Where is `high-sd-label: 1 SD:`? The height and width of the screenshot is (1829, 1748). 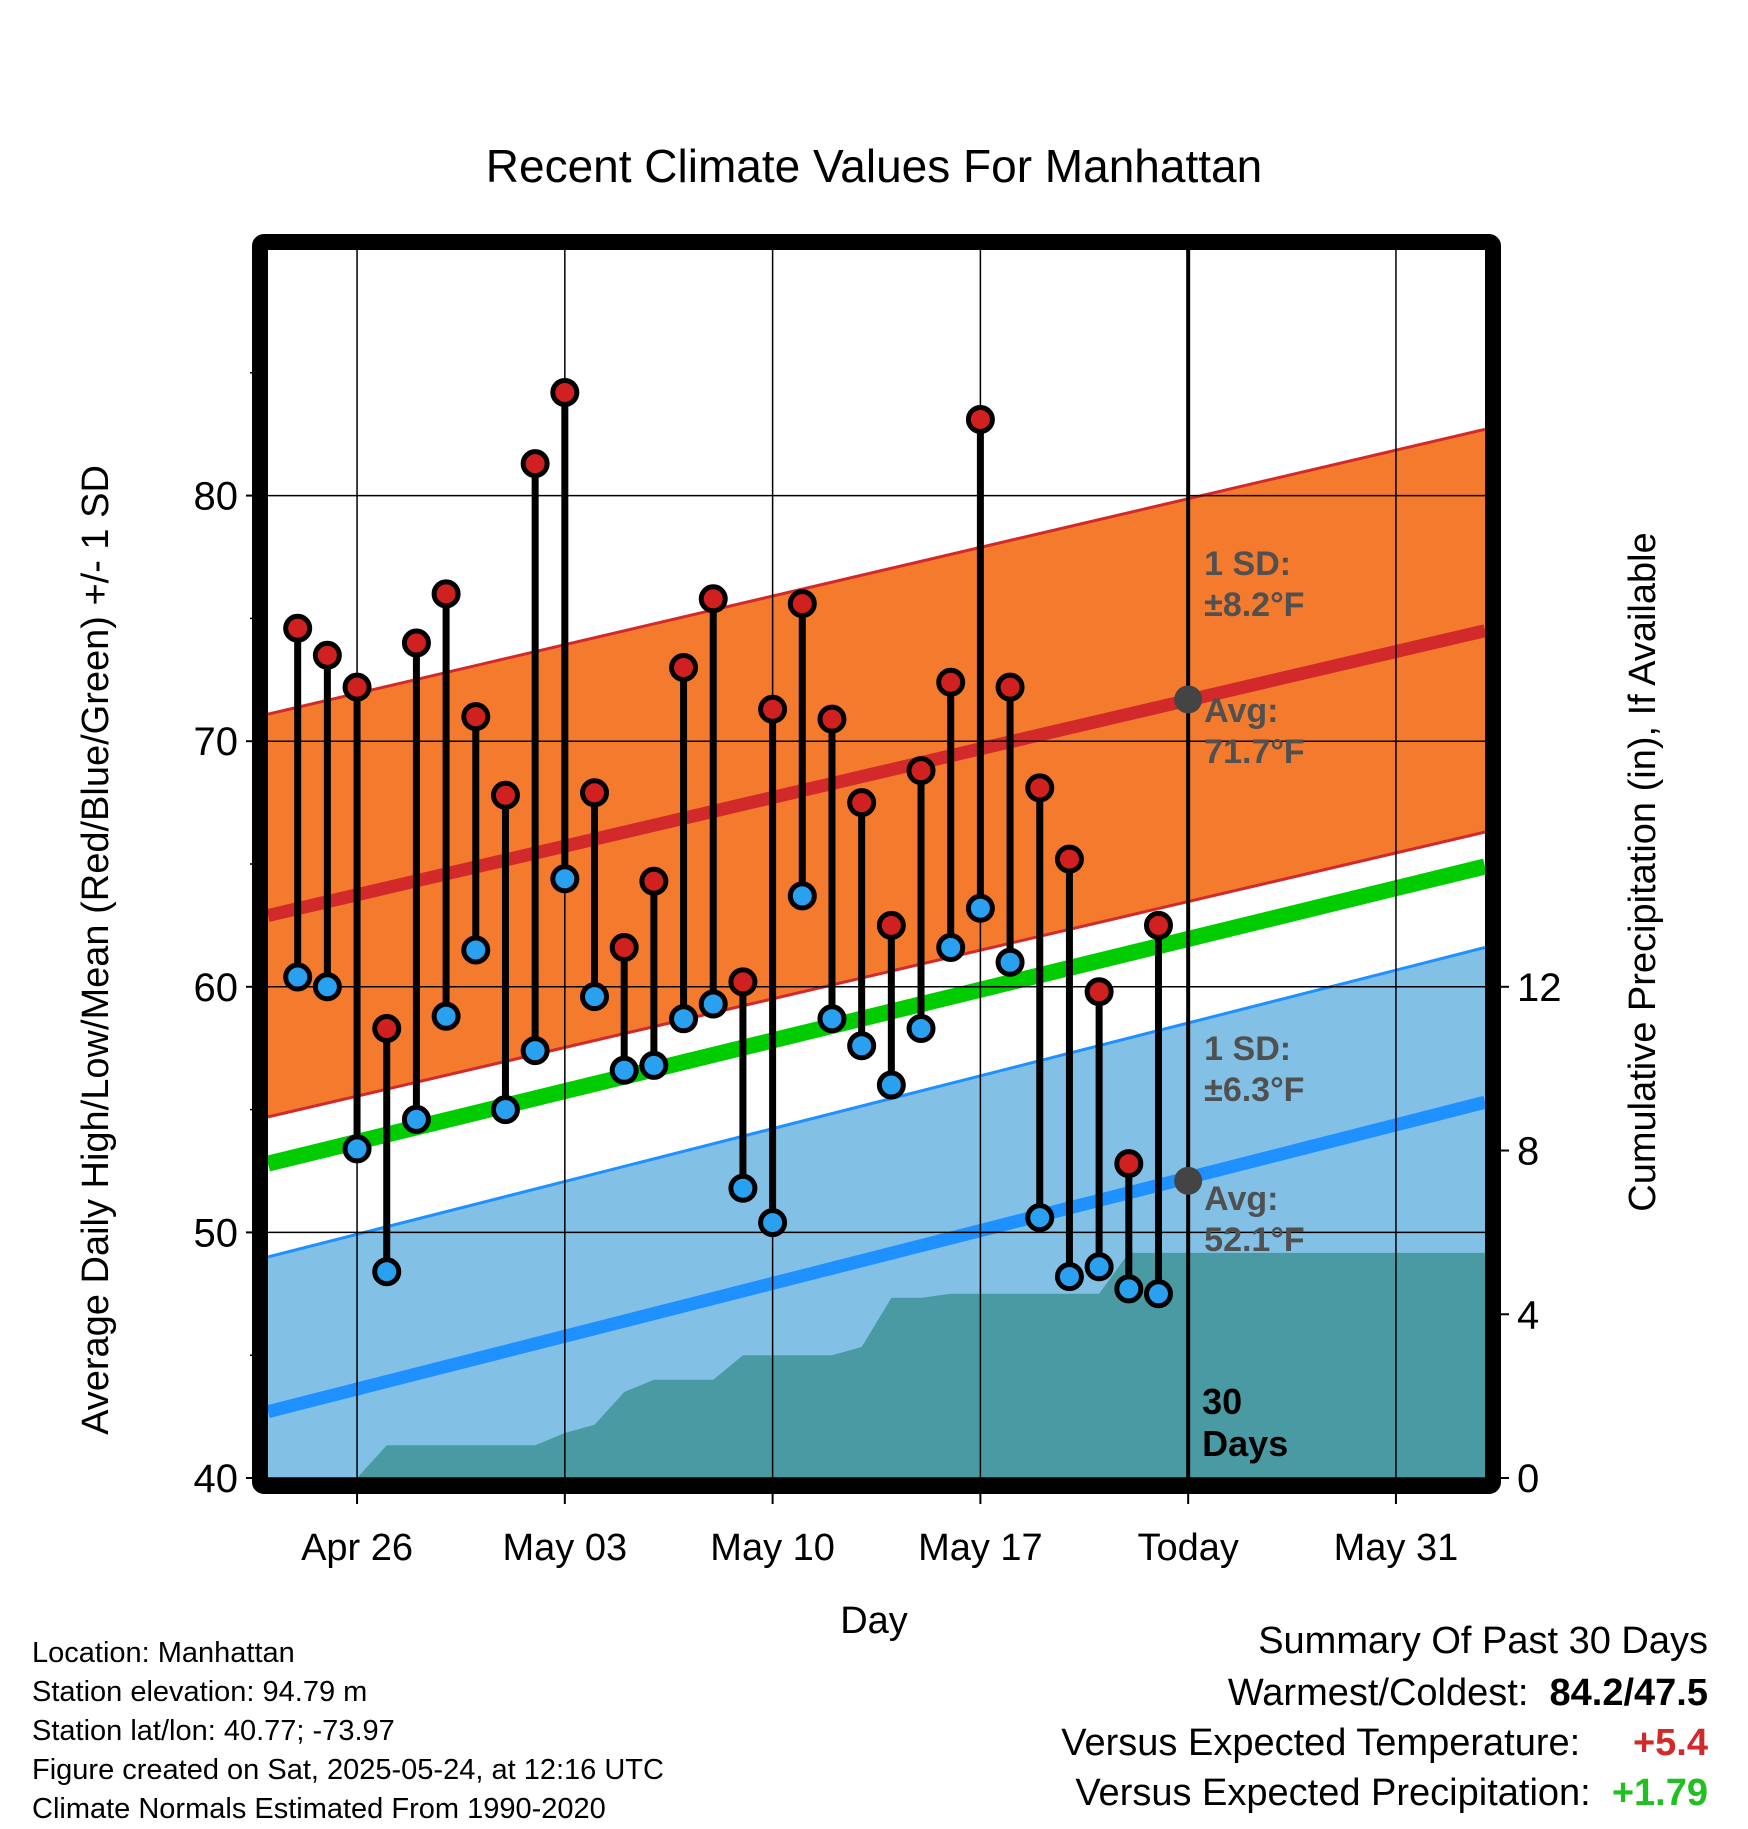
high-sd-label: 1 SD: is located at coordinates (1247, 564).